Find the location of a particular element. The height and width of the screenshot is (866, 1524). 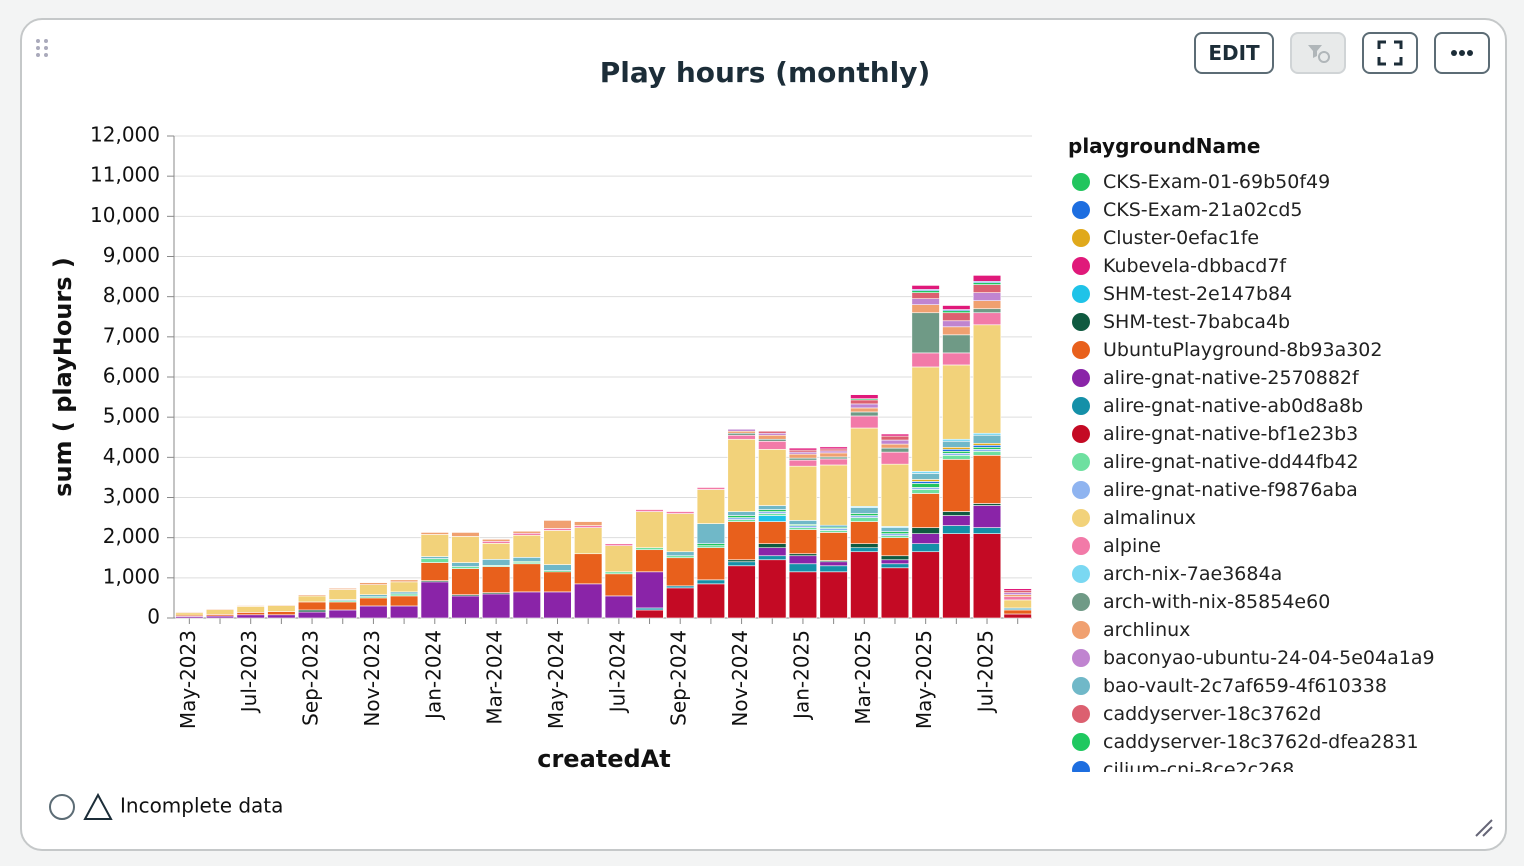

y-tick-label: 10,000 is located at coordinates (125, 215).